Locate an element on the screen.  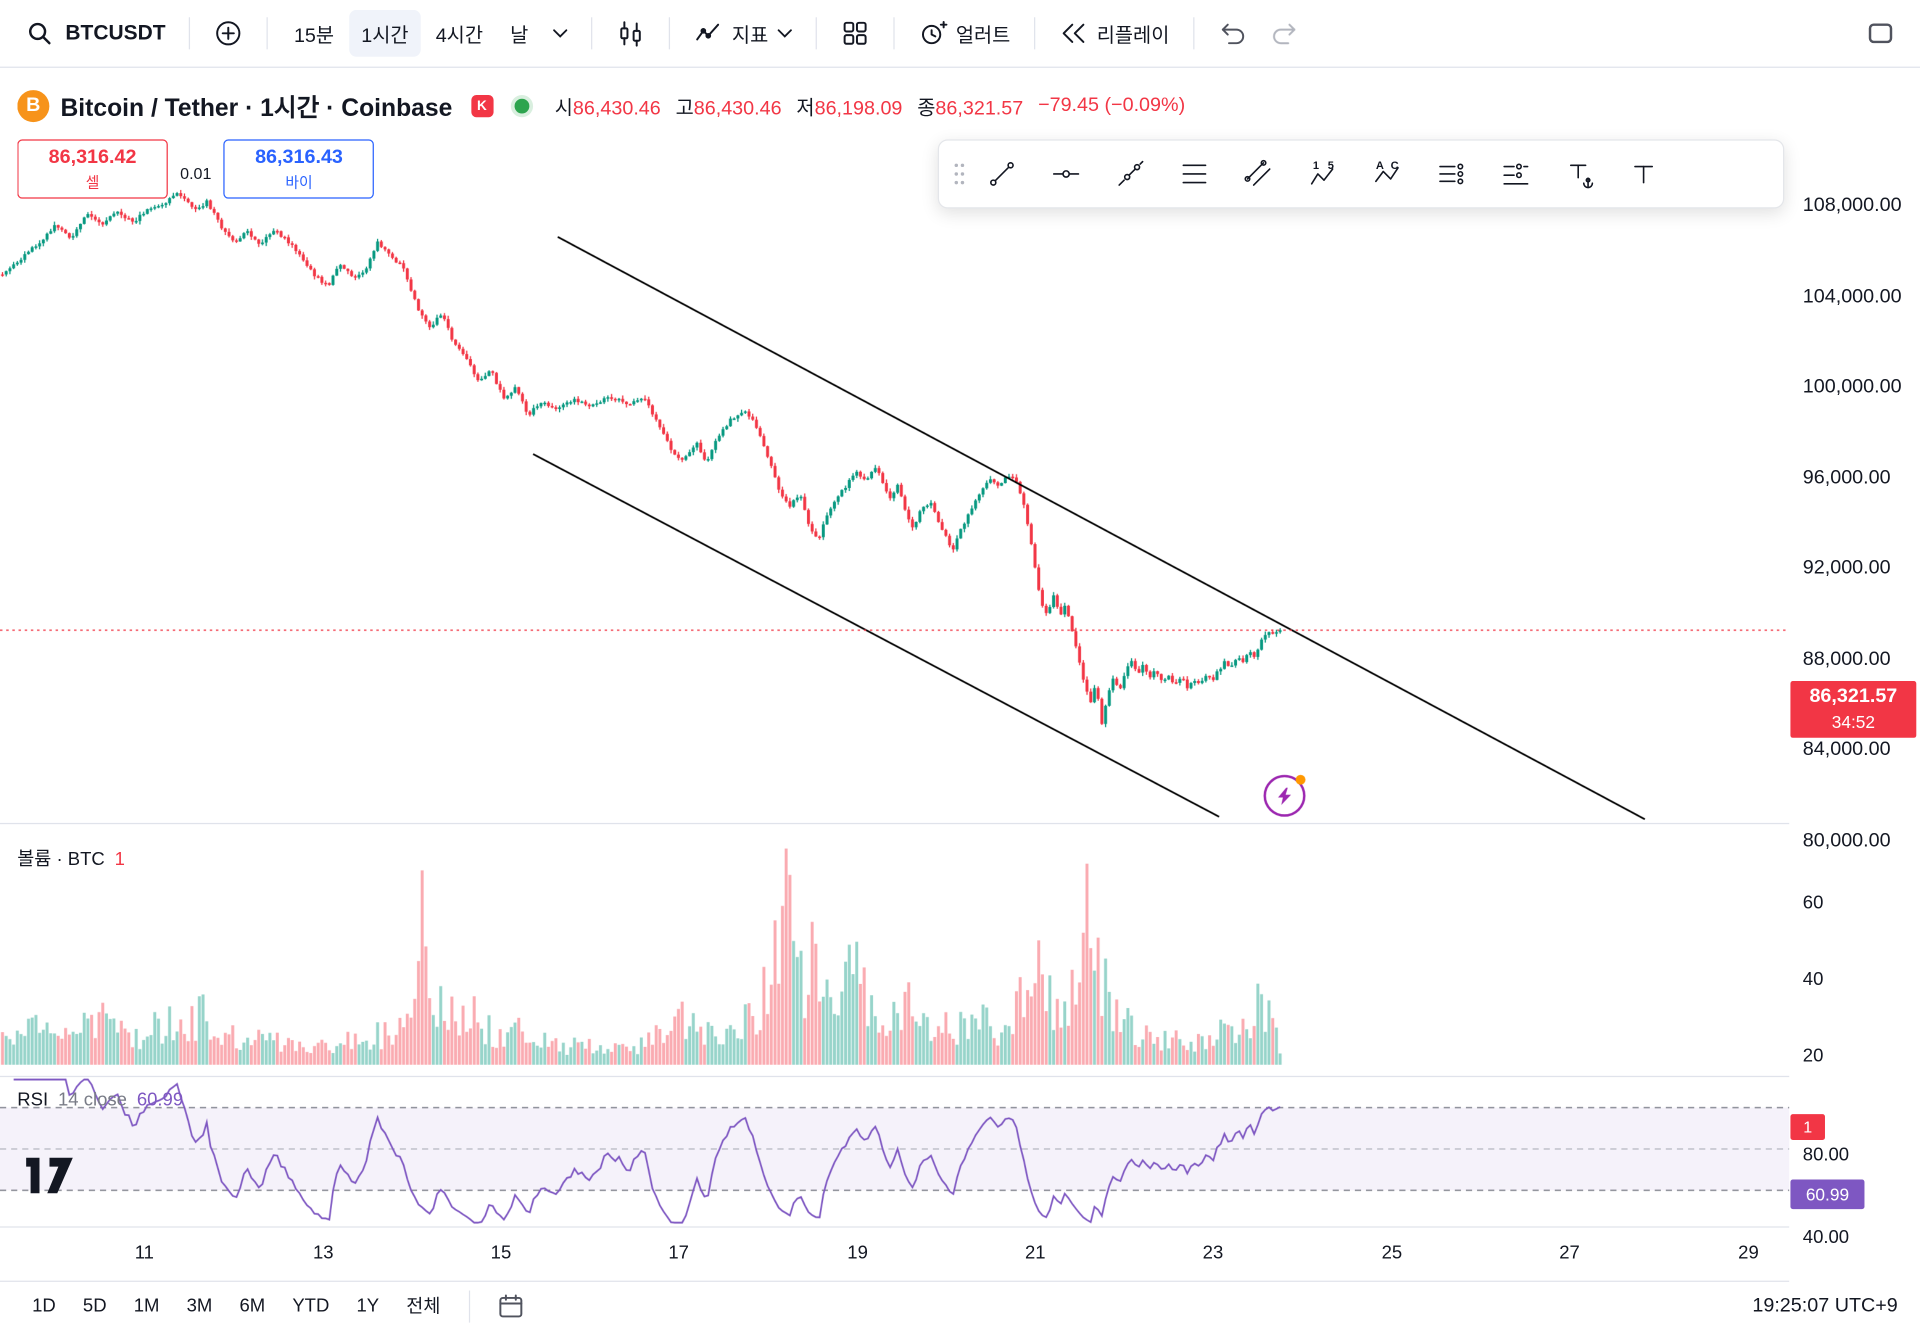
anchored-text-tool is located at coordinates (1580, 173).